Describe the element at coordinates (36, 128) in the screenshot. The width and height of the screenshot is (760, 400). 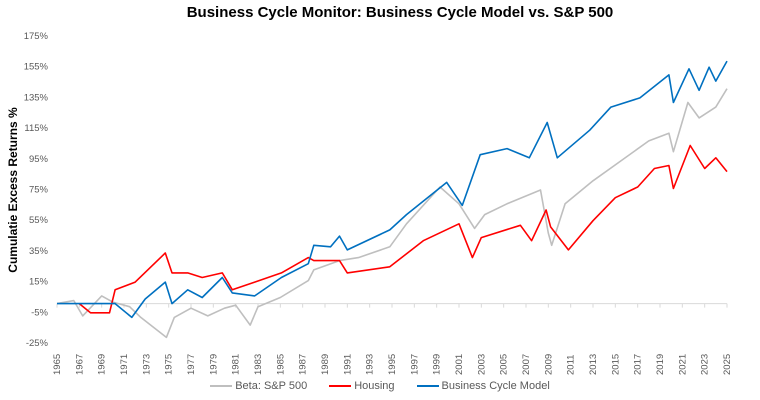
I see `y-tick-label: 115%` at that location.